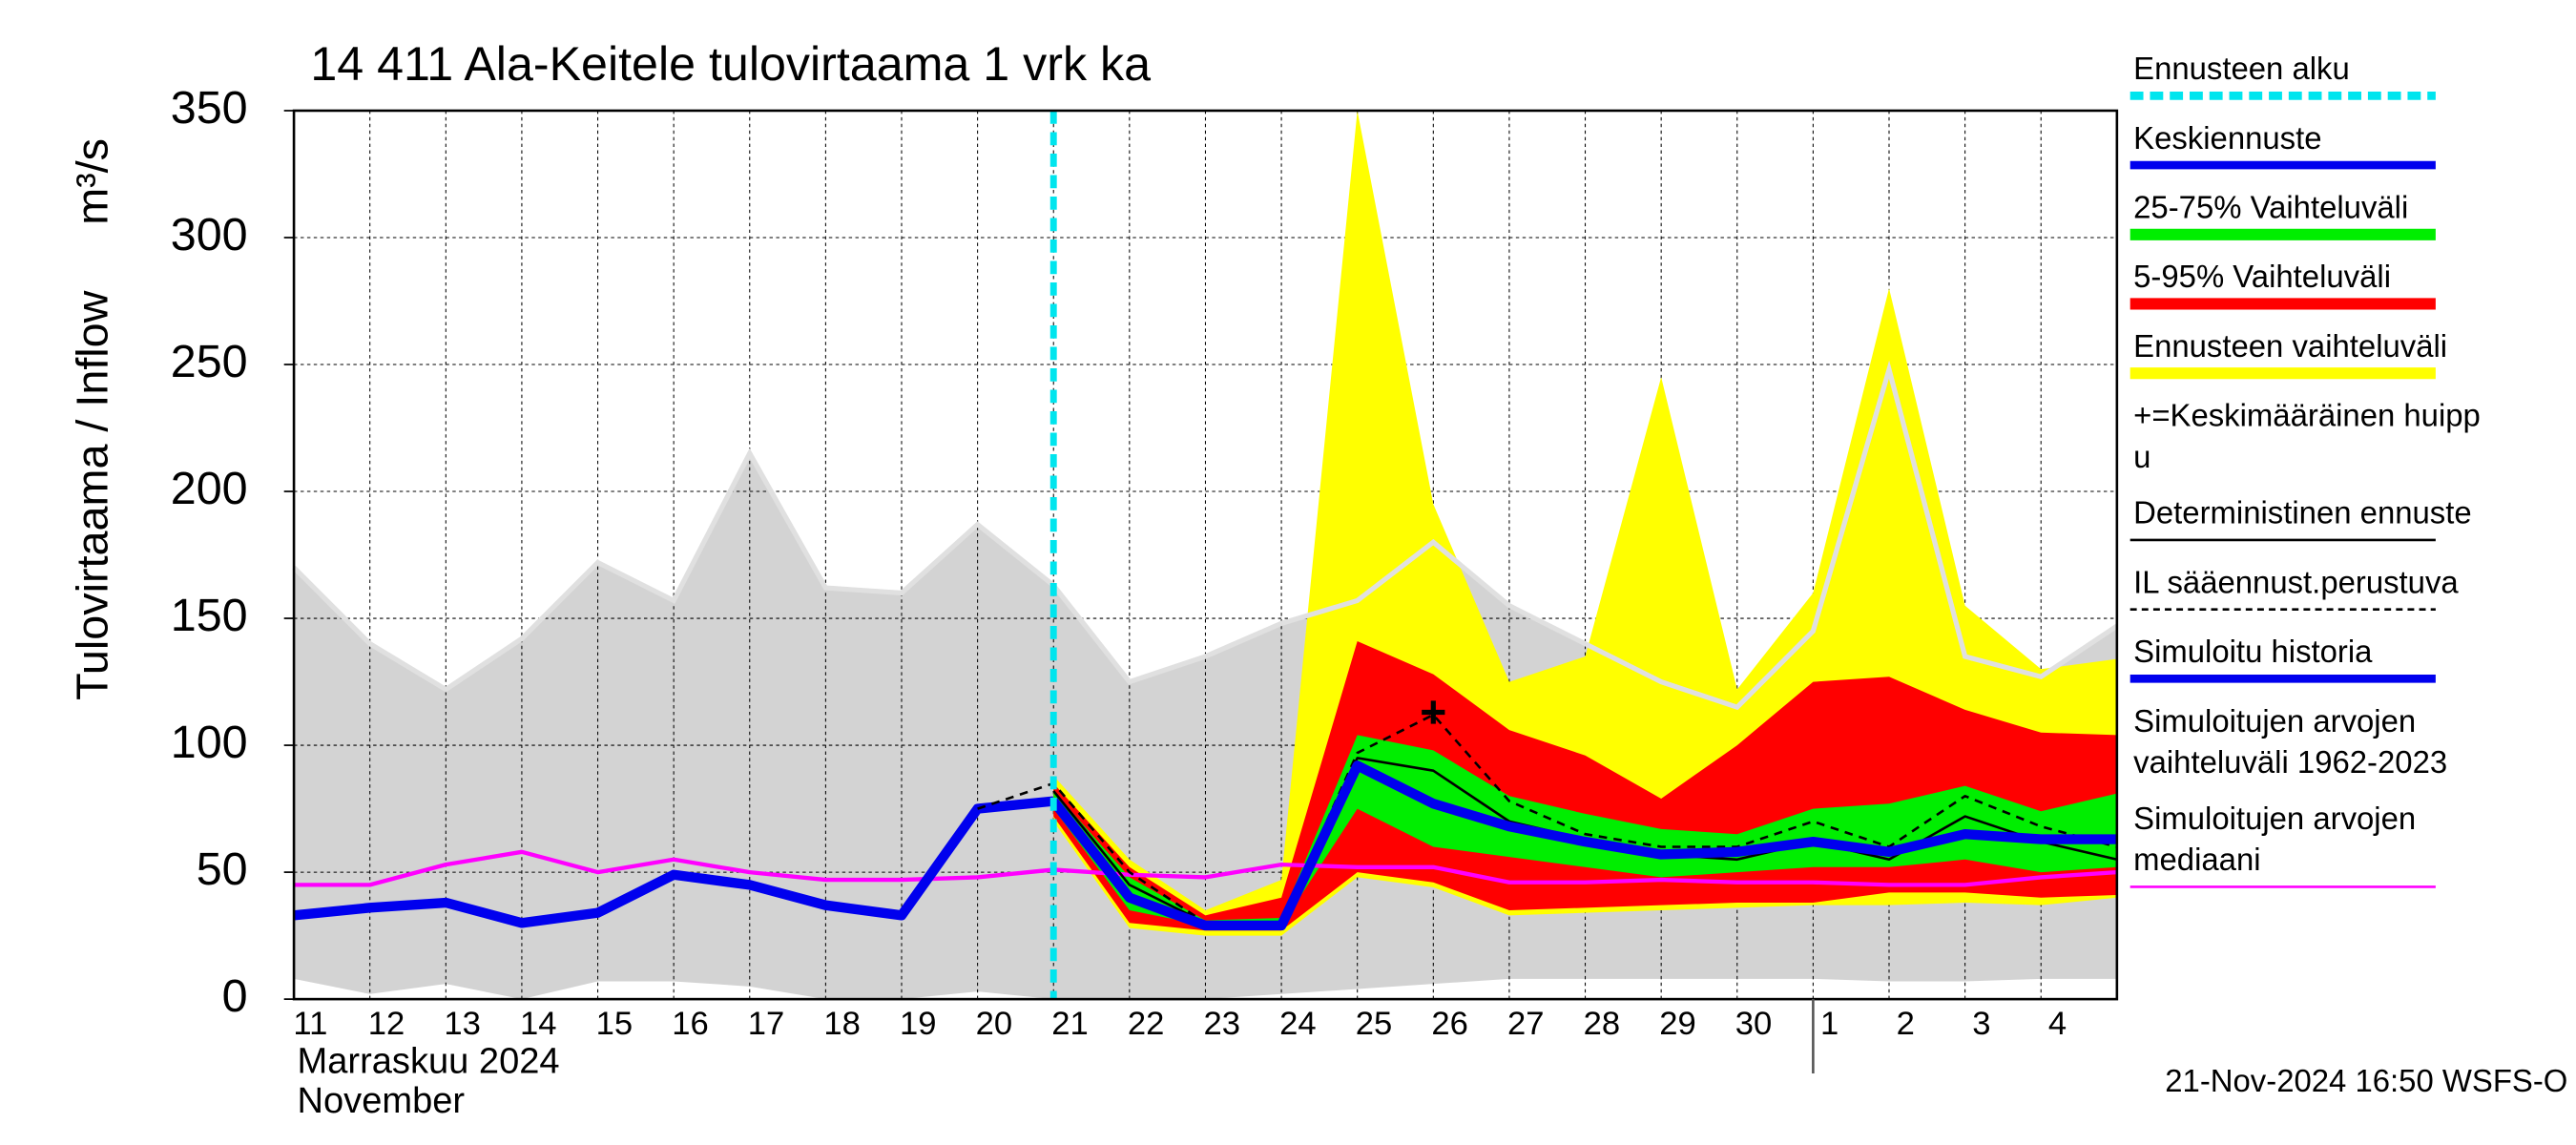 This screenshot has height=1145, width=2576. I want to click on x-axis-label: Marraskuu 2024, so click(429, 1062).